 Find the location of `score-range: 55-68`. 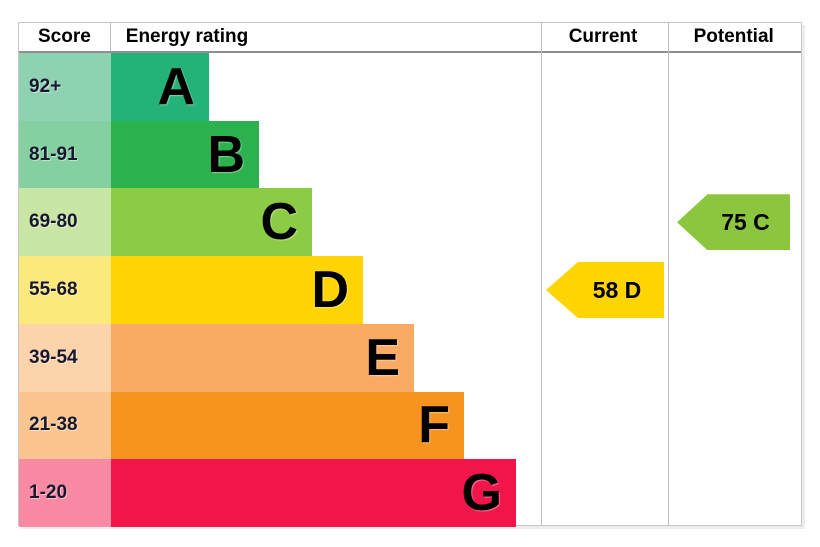

score-range: 55-68 is located at coordinates (65, 290).